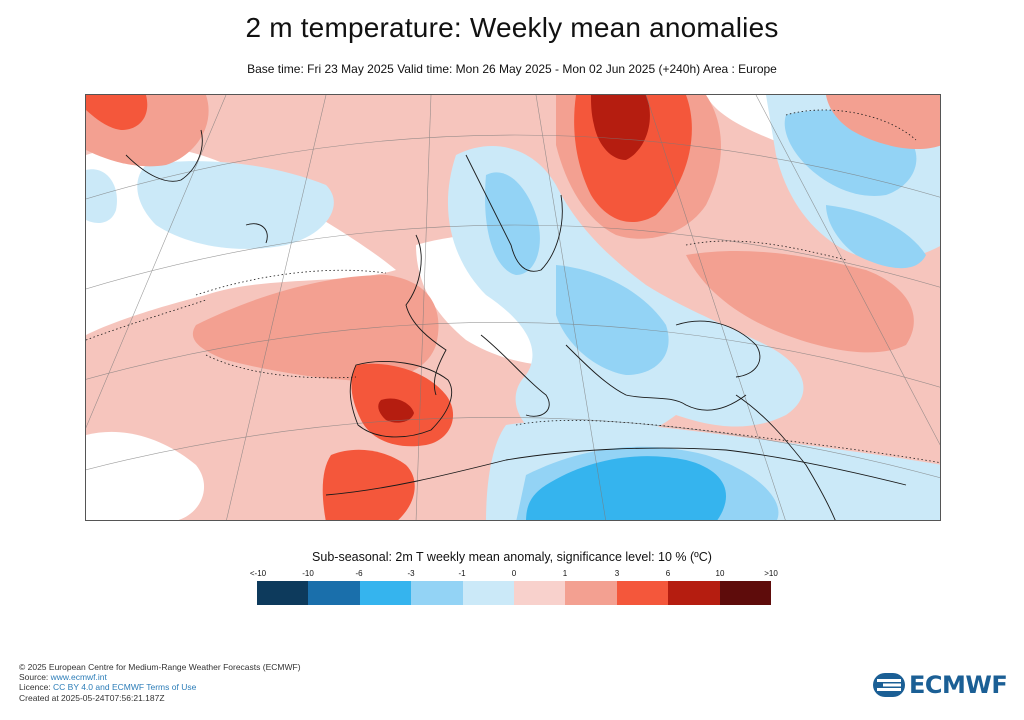 This screenshot has width=1024, height=720. What do you see at coordinates (462, 573) in the screenshot?
I see `legend-tick: -1` at bounding box center [462, 573].